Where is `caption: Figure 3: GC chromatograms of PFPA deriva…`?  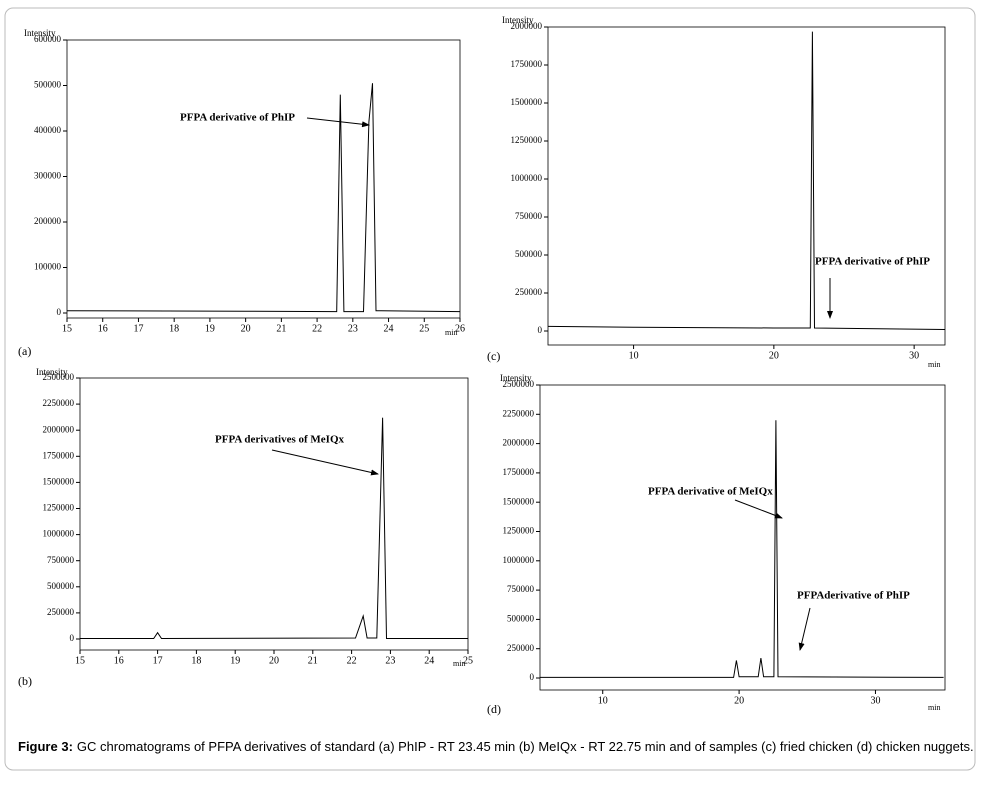 caption: Figure 3: GC chromatograms of PFPA deriva… is located at coordinates (496, 746).